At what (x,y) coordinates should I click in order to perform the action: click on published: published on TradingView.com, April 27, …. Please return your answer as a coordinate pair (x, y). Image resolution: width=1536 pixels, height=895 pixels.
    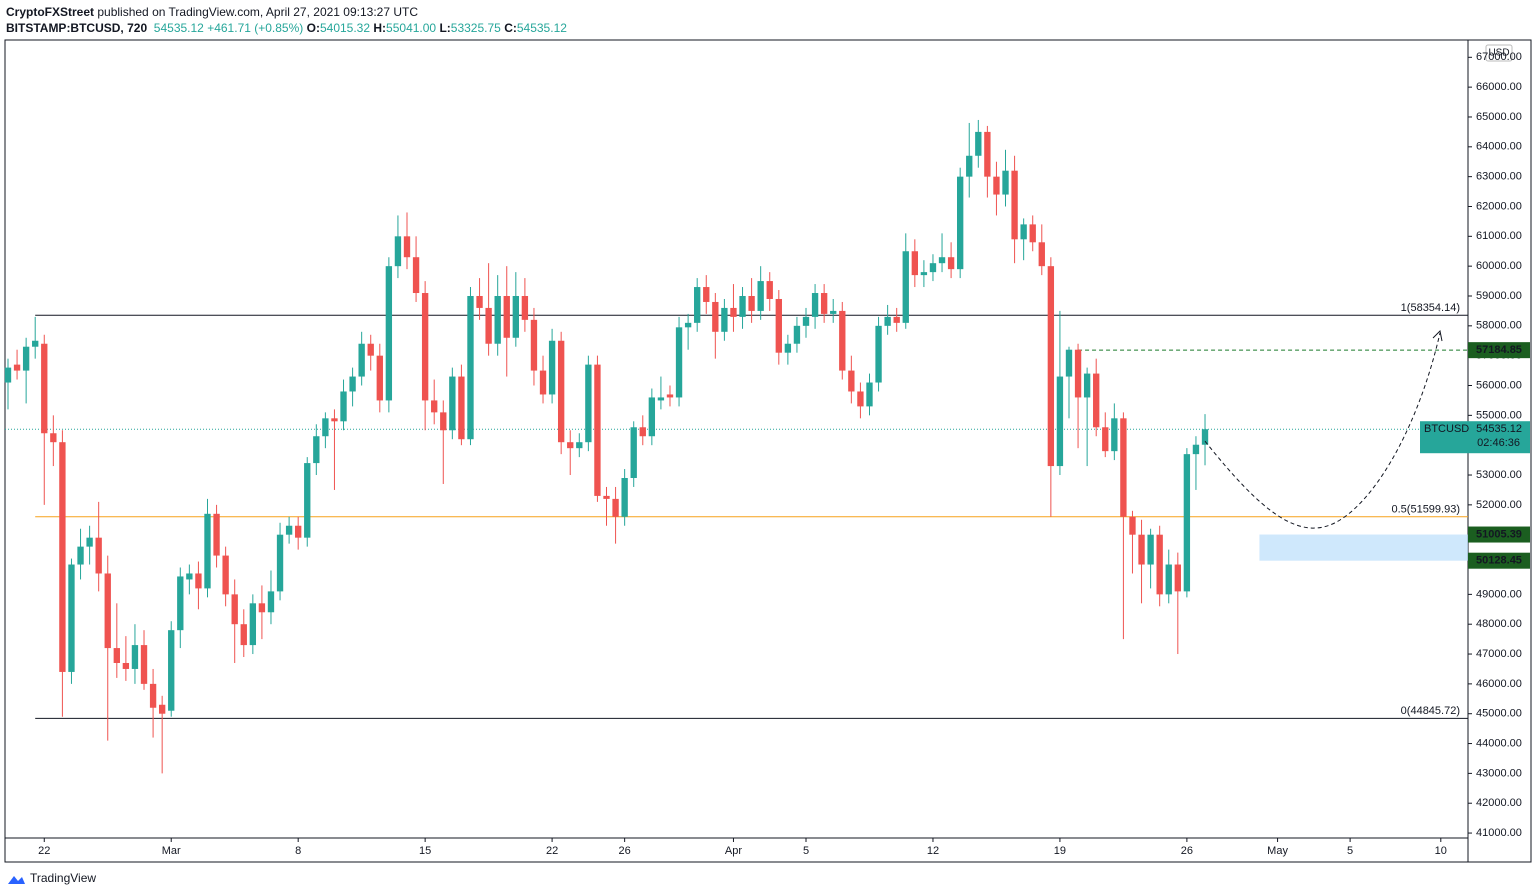
    Looking at the image, I should click on (258, 12).